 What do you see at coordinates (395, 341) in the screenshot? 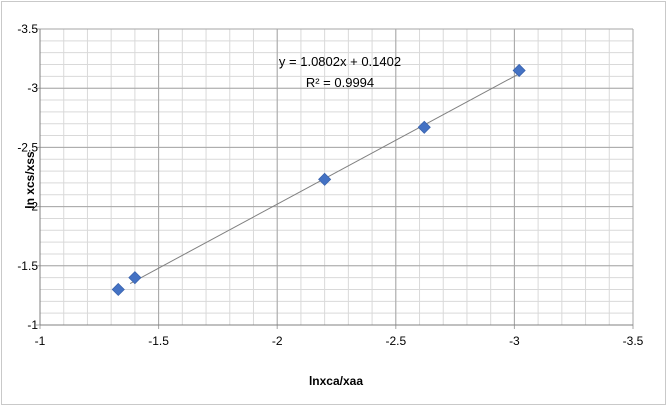
I see `x-tick-label: -2.5` at bounding box center [395, 341].